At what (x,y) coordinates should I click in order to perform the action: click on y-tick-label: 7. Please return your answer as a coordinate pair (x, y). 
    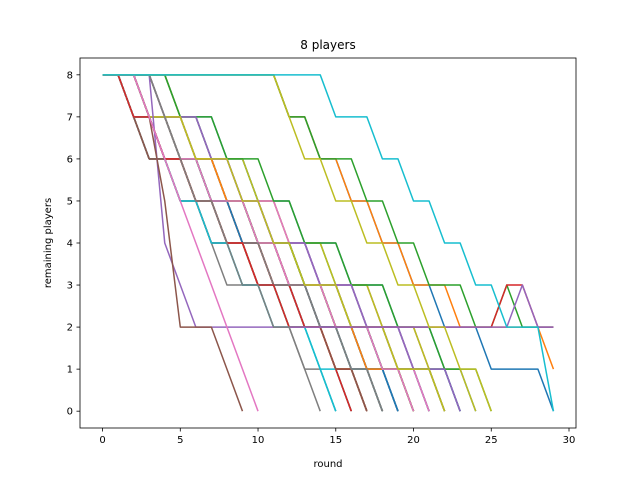
    Looking at the image, I should click on (70, 117).